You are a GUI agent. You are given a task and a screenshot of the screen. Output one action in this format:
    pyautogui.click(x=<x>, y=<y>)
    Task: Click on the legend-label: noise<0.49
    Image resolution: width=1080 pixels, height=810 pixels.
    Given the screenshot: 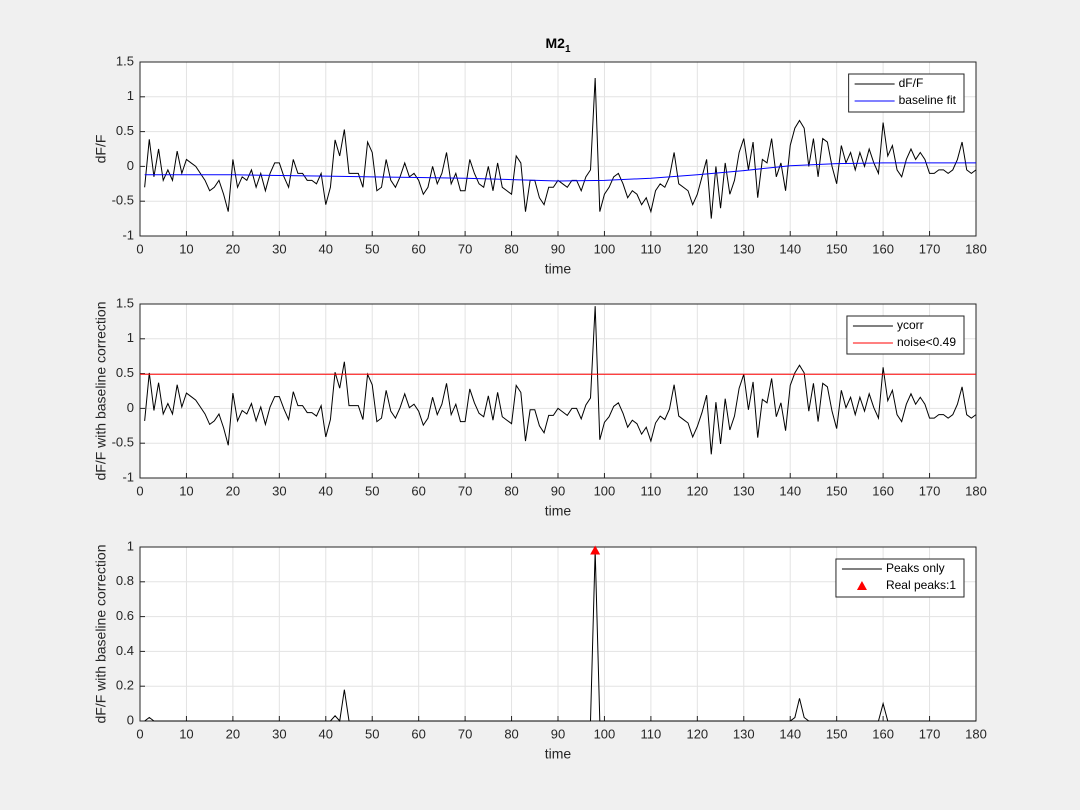 What is the action you would take?
    pyautogui.click(x=926, y=342)
    